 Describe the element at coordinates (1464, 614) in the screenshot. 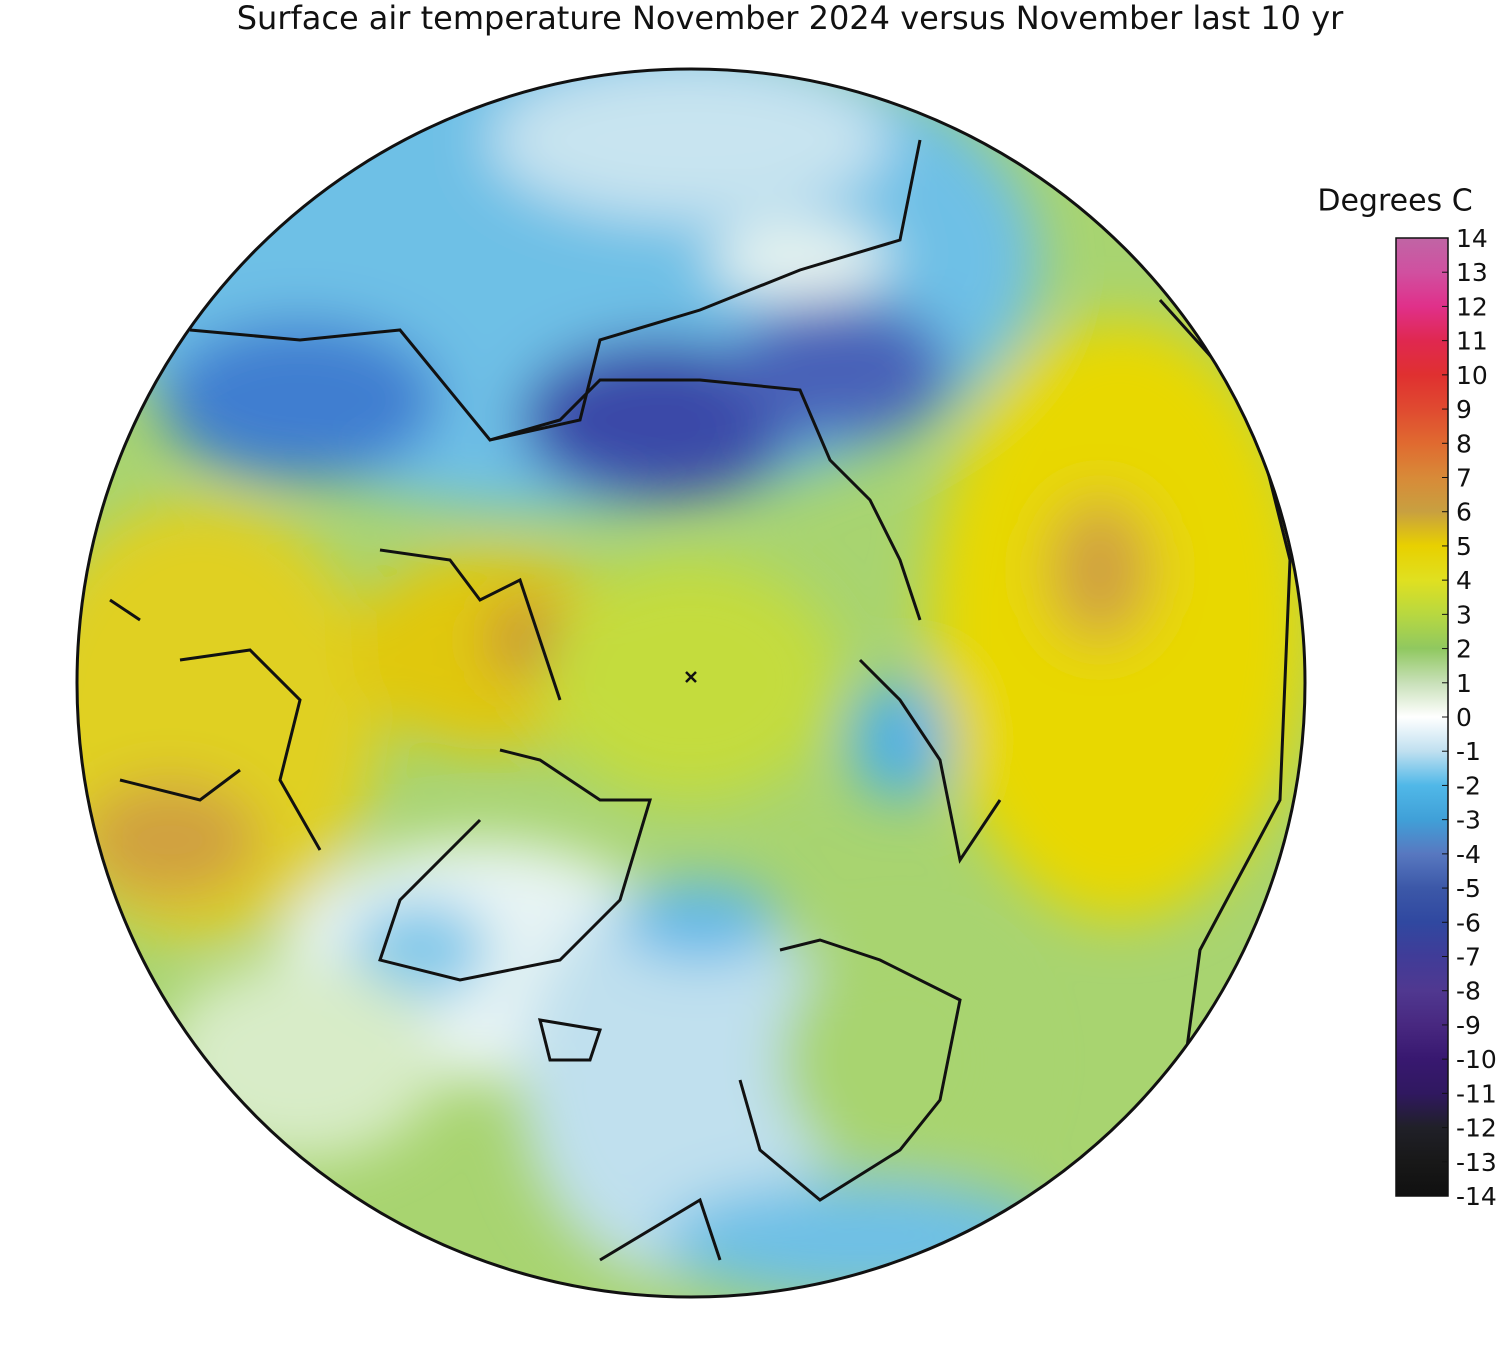

I see `colorbar-tick-label: 3` at that location.